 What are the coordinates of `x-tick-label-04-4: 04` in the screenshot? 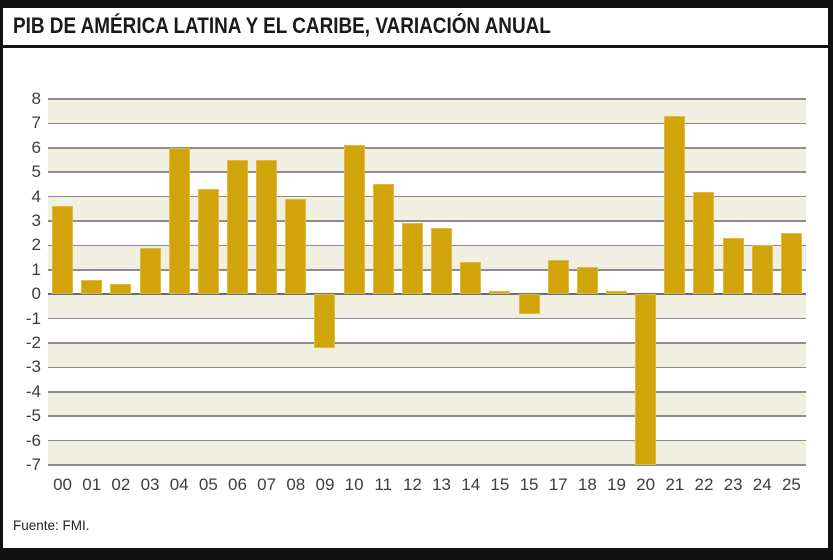 It's located at (179, 484).